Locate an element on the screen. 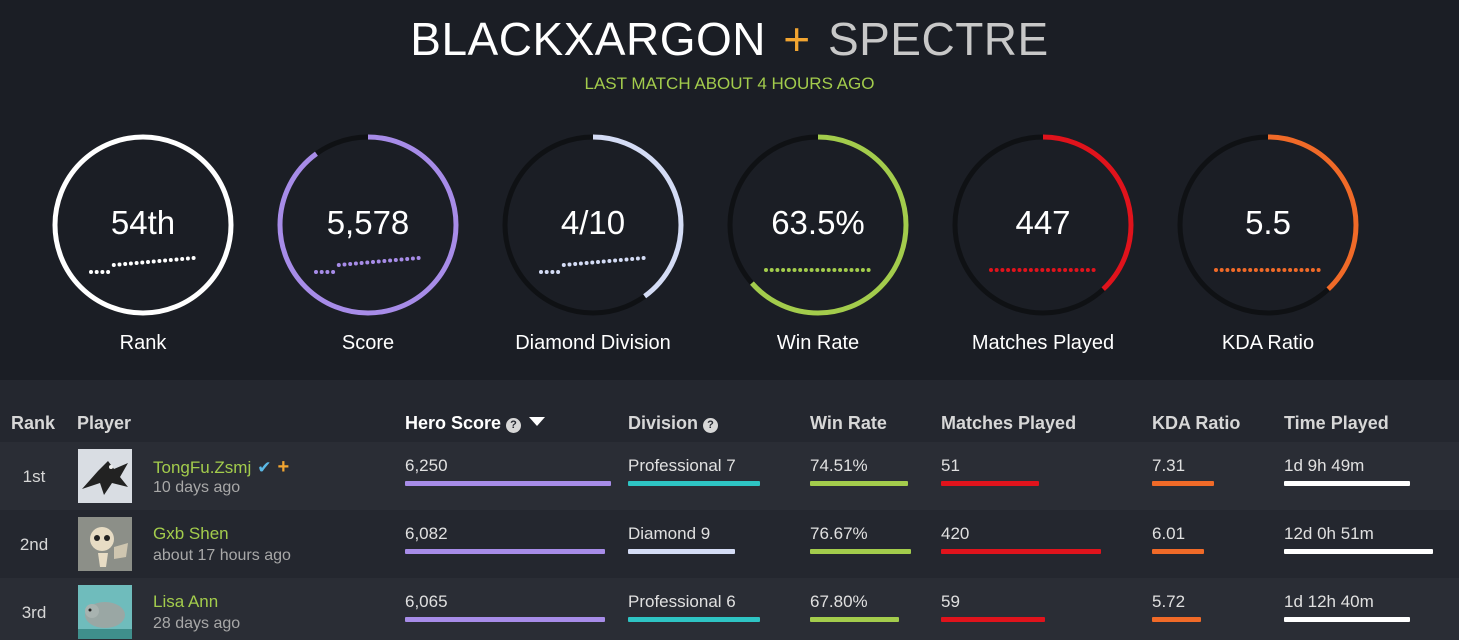 The width and height of the screenshot is (1459, 640). stat-label: Diamond Division is located at coordinates (593, 343).